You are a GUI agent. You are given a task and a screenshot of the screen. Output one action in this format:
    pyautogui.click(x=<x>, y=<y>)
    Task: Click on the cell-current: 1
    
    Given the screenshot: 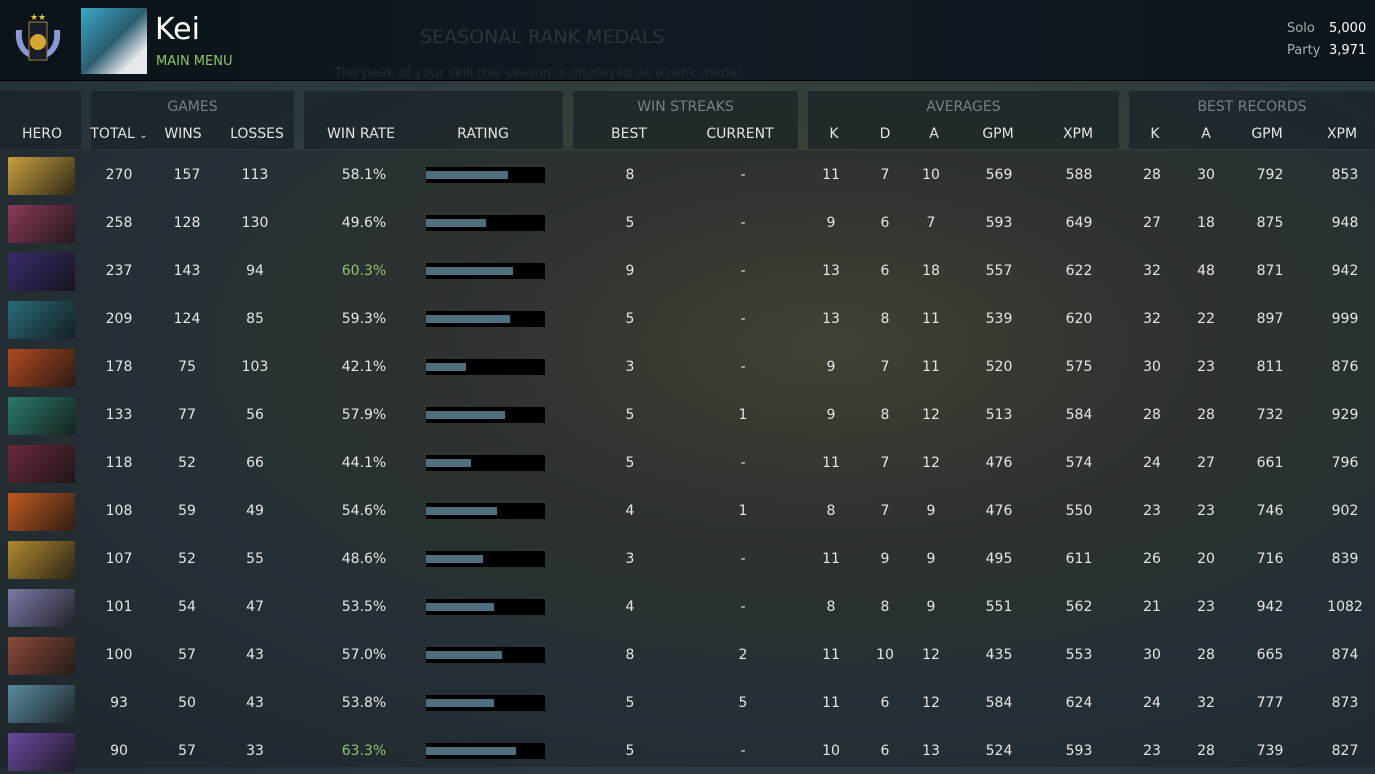 What is the action you would take?
    pyautogui.click(x=743, y=415)
    